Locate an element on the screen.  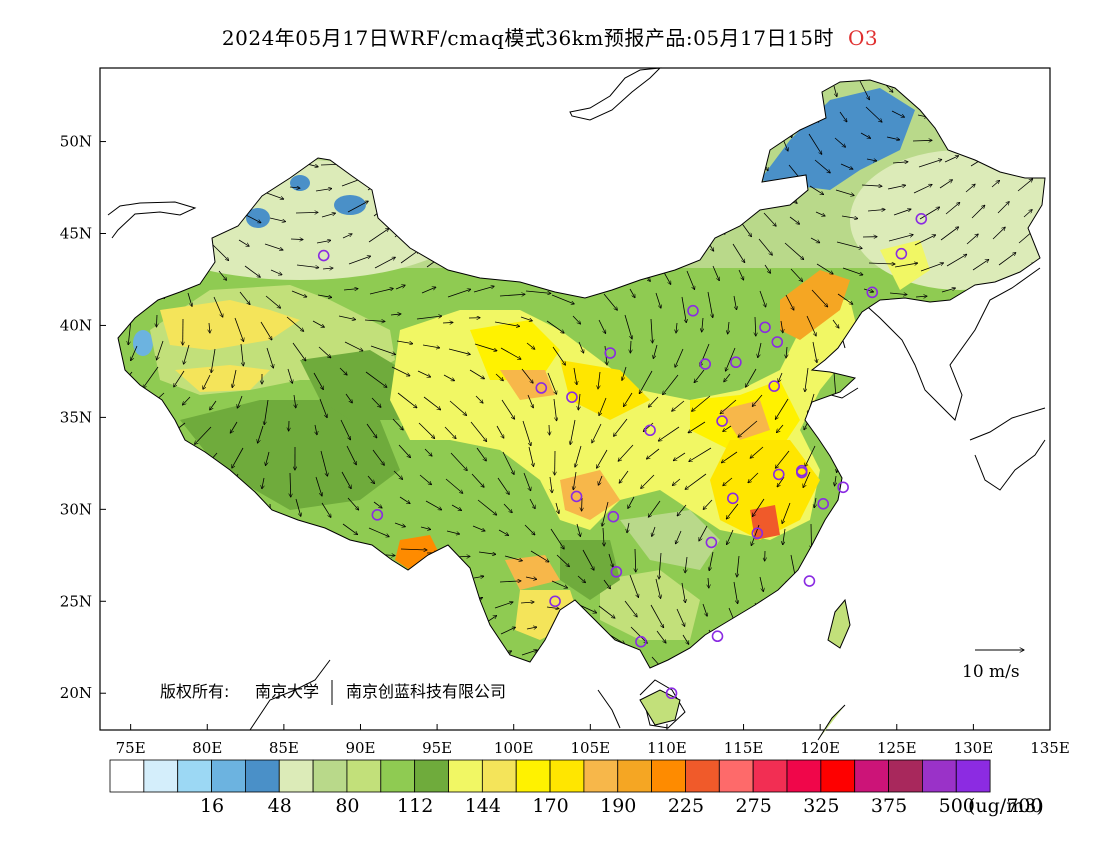
colorbar: 16 48 80 112 144 170 190 225 275 325 375 500 700 is located at coordinates (576, 788).